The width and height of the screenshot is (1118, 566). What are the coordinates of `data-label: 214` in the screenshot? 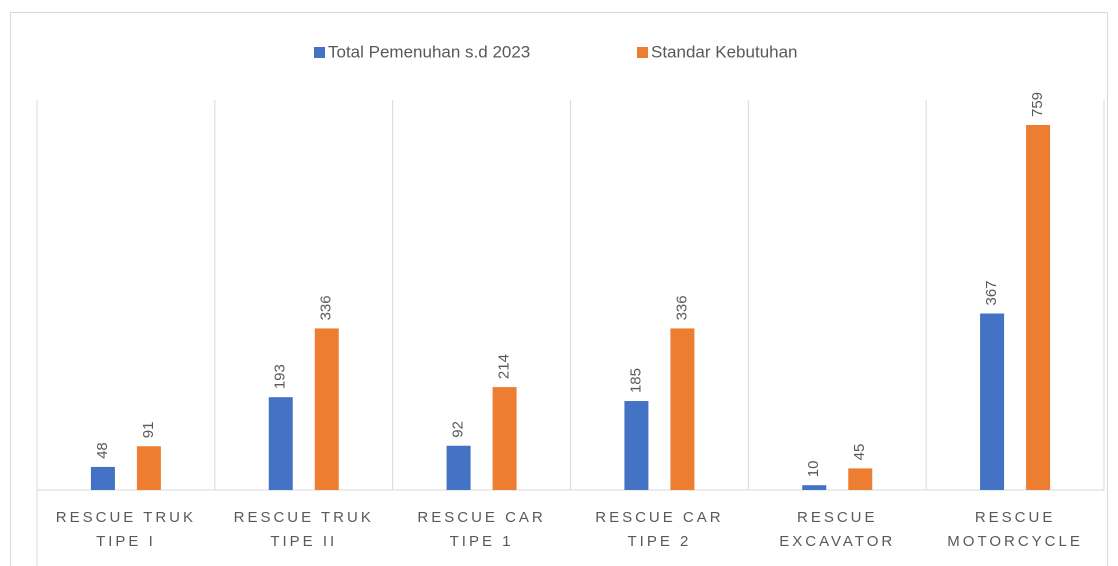 It's located at (504, 366).